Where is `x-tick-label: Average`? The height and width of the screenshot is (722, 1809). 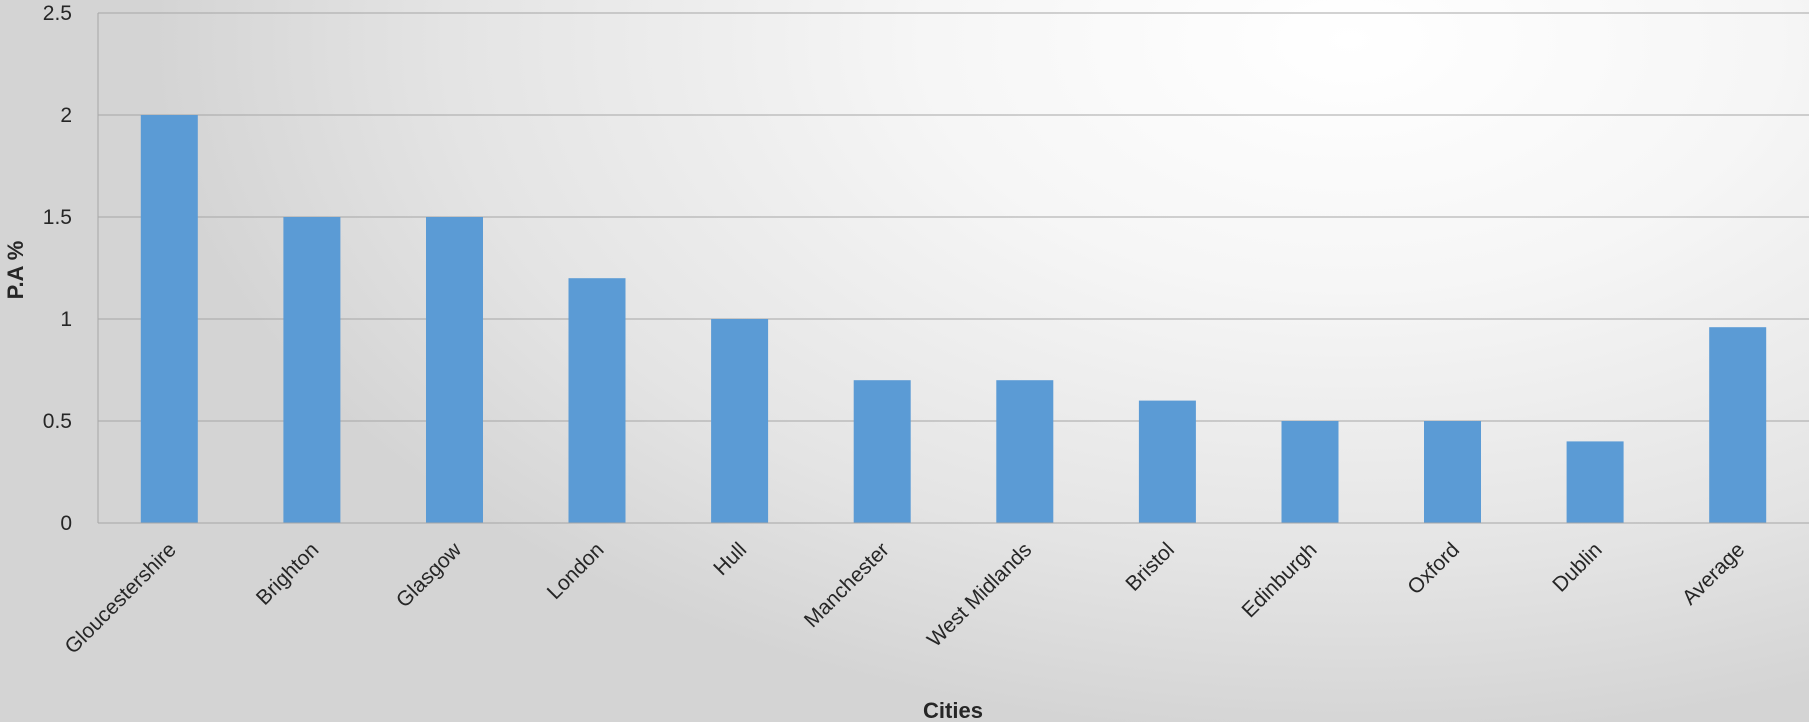 x-tick-label: Average is located at coordinates (1713, 573).